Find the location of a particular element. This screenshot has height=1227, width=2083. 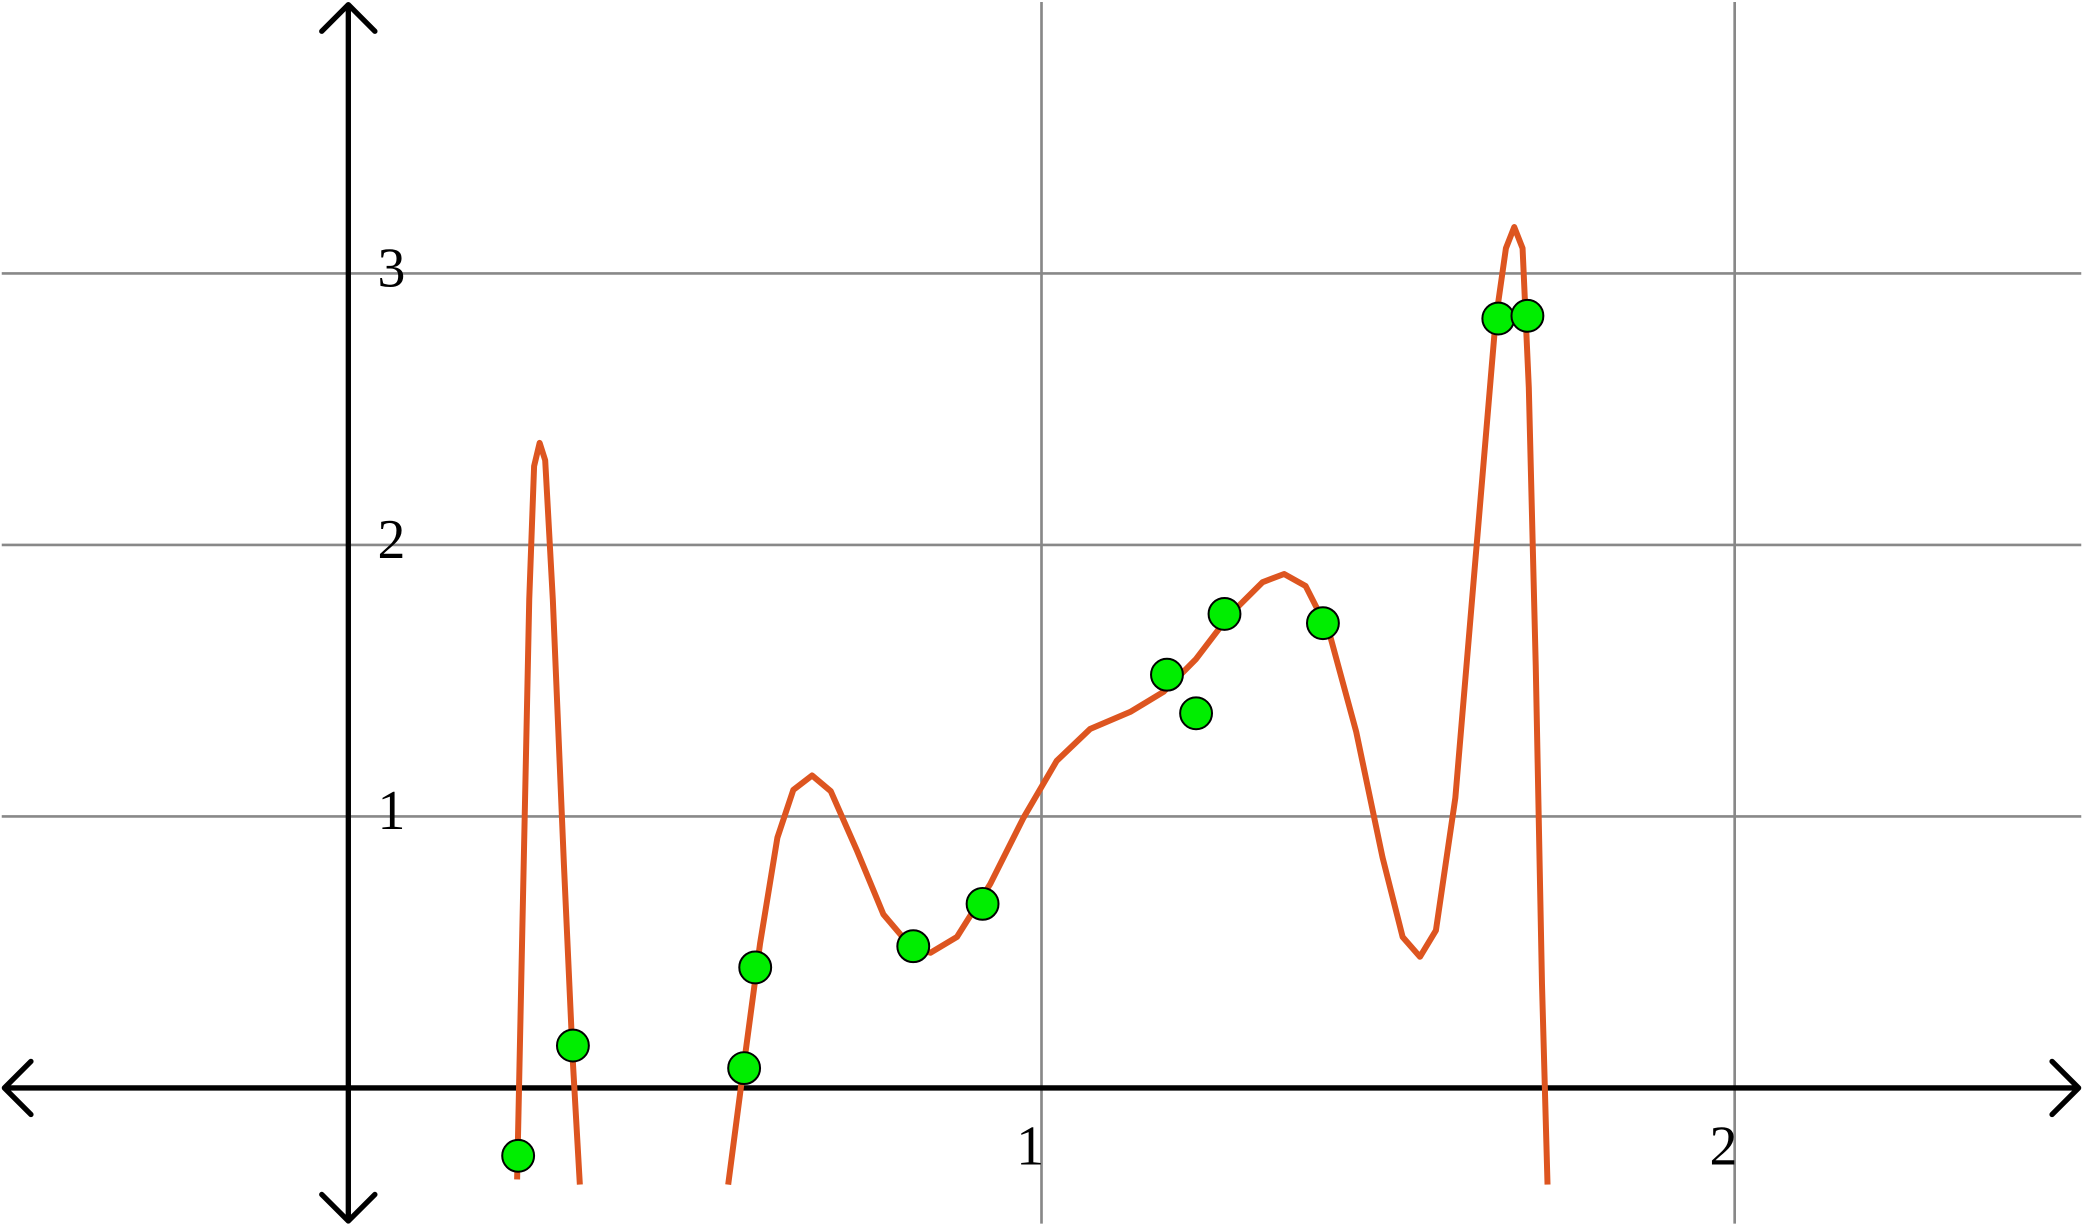

y-tick-label: 2 is located at coordinates (392, 540).